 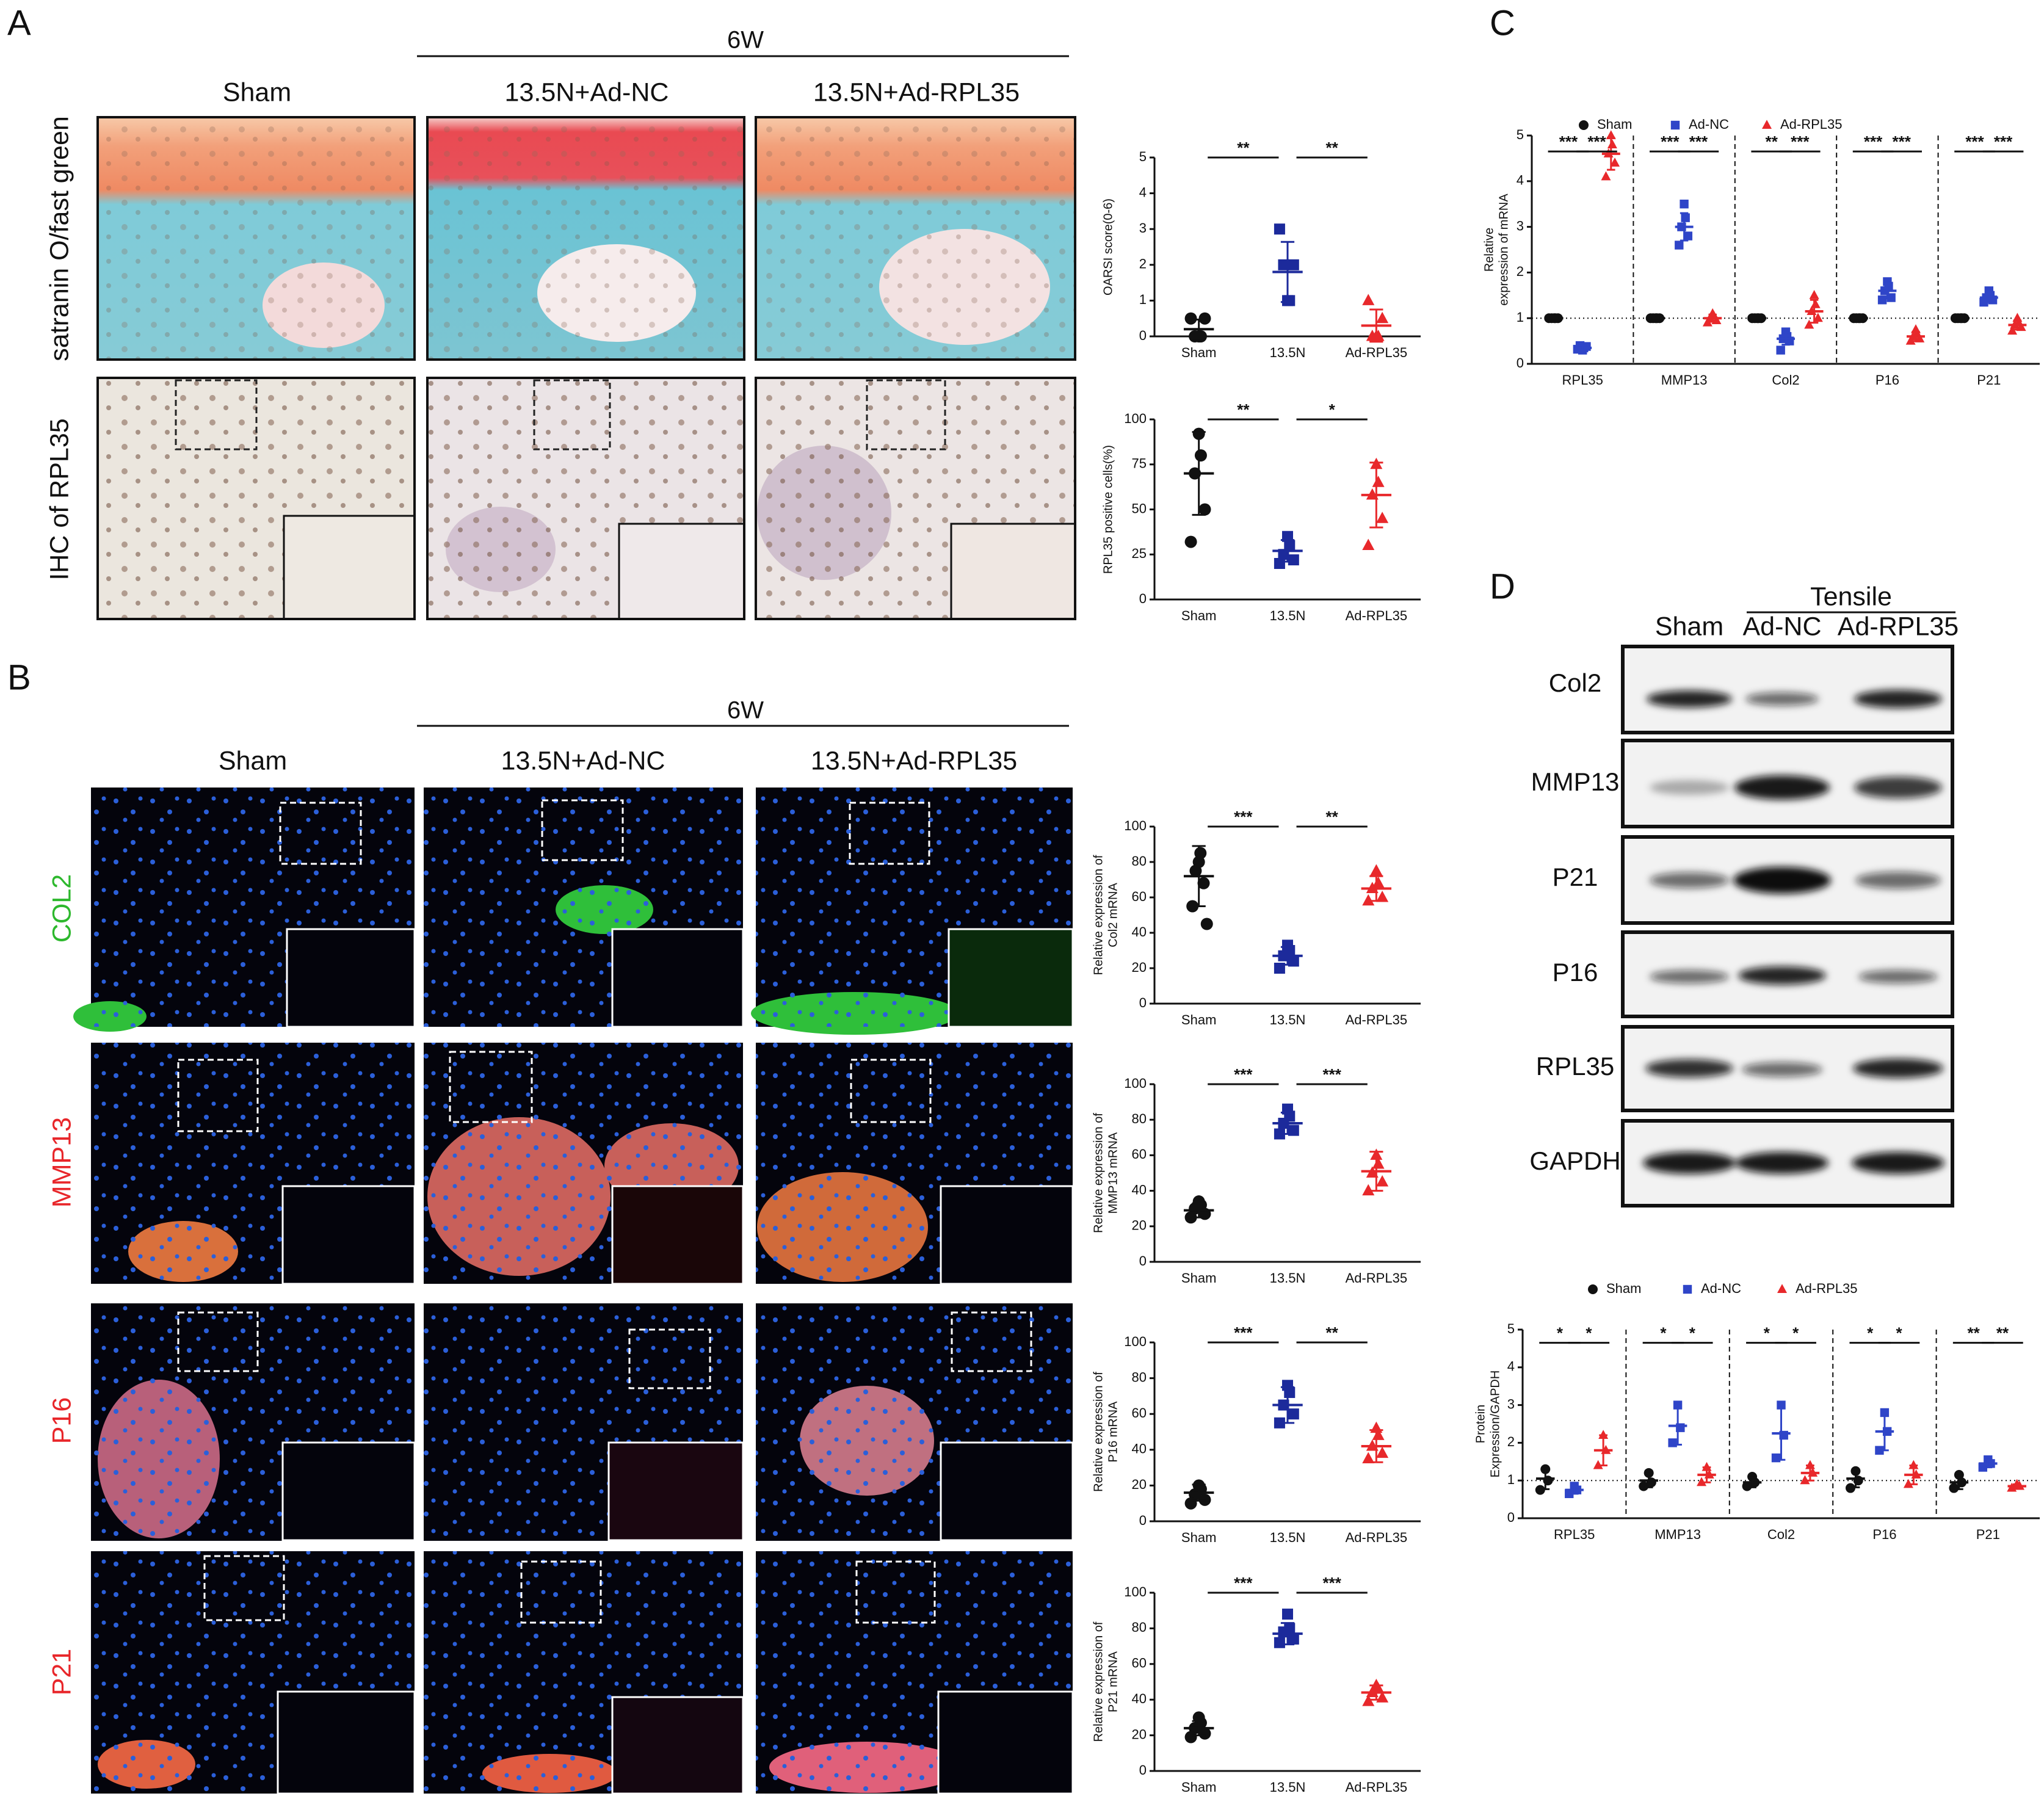 I want to click on x-tick-label: RPL35, so click(x=1583, y=380).